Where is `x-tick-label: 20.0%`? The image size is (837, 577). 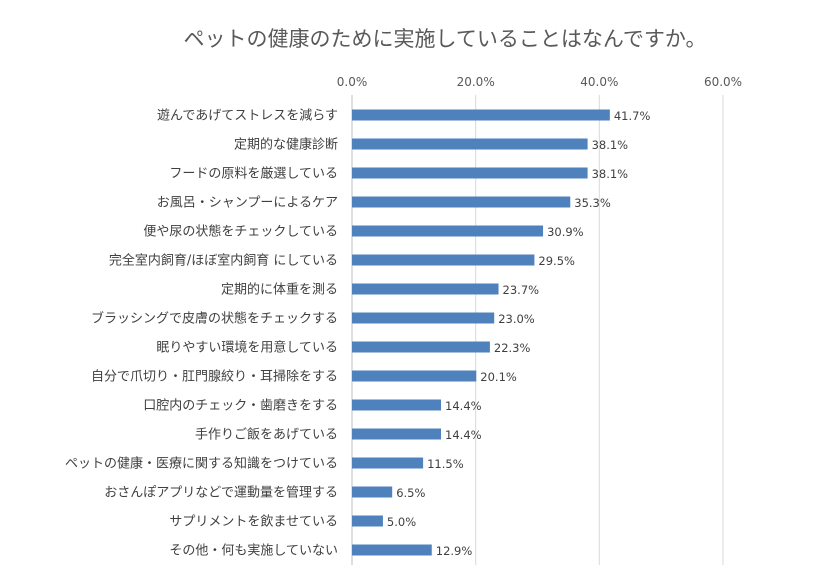
x-tick-label: 20.0% is located at coordinates (476, 82).